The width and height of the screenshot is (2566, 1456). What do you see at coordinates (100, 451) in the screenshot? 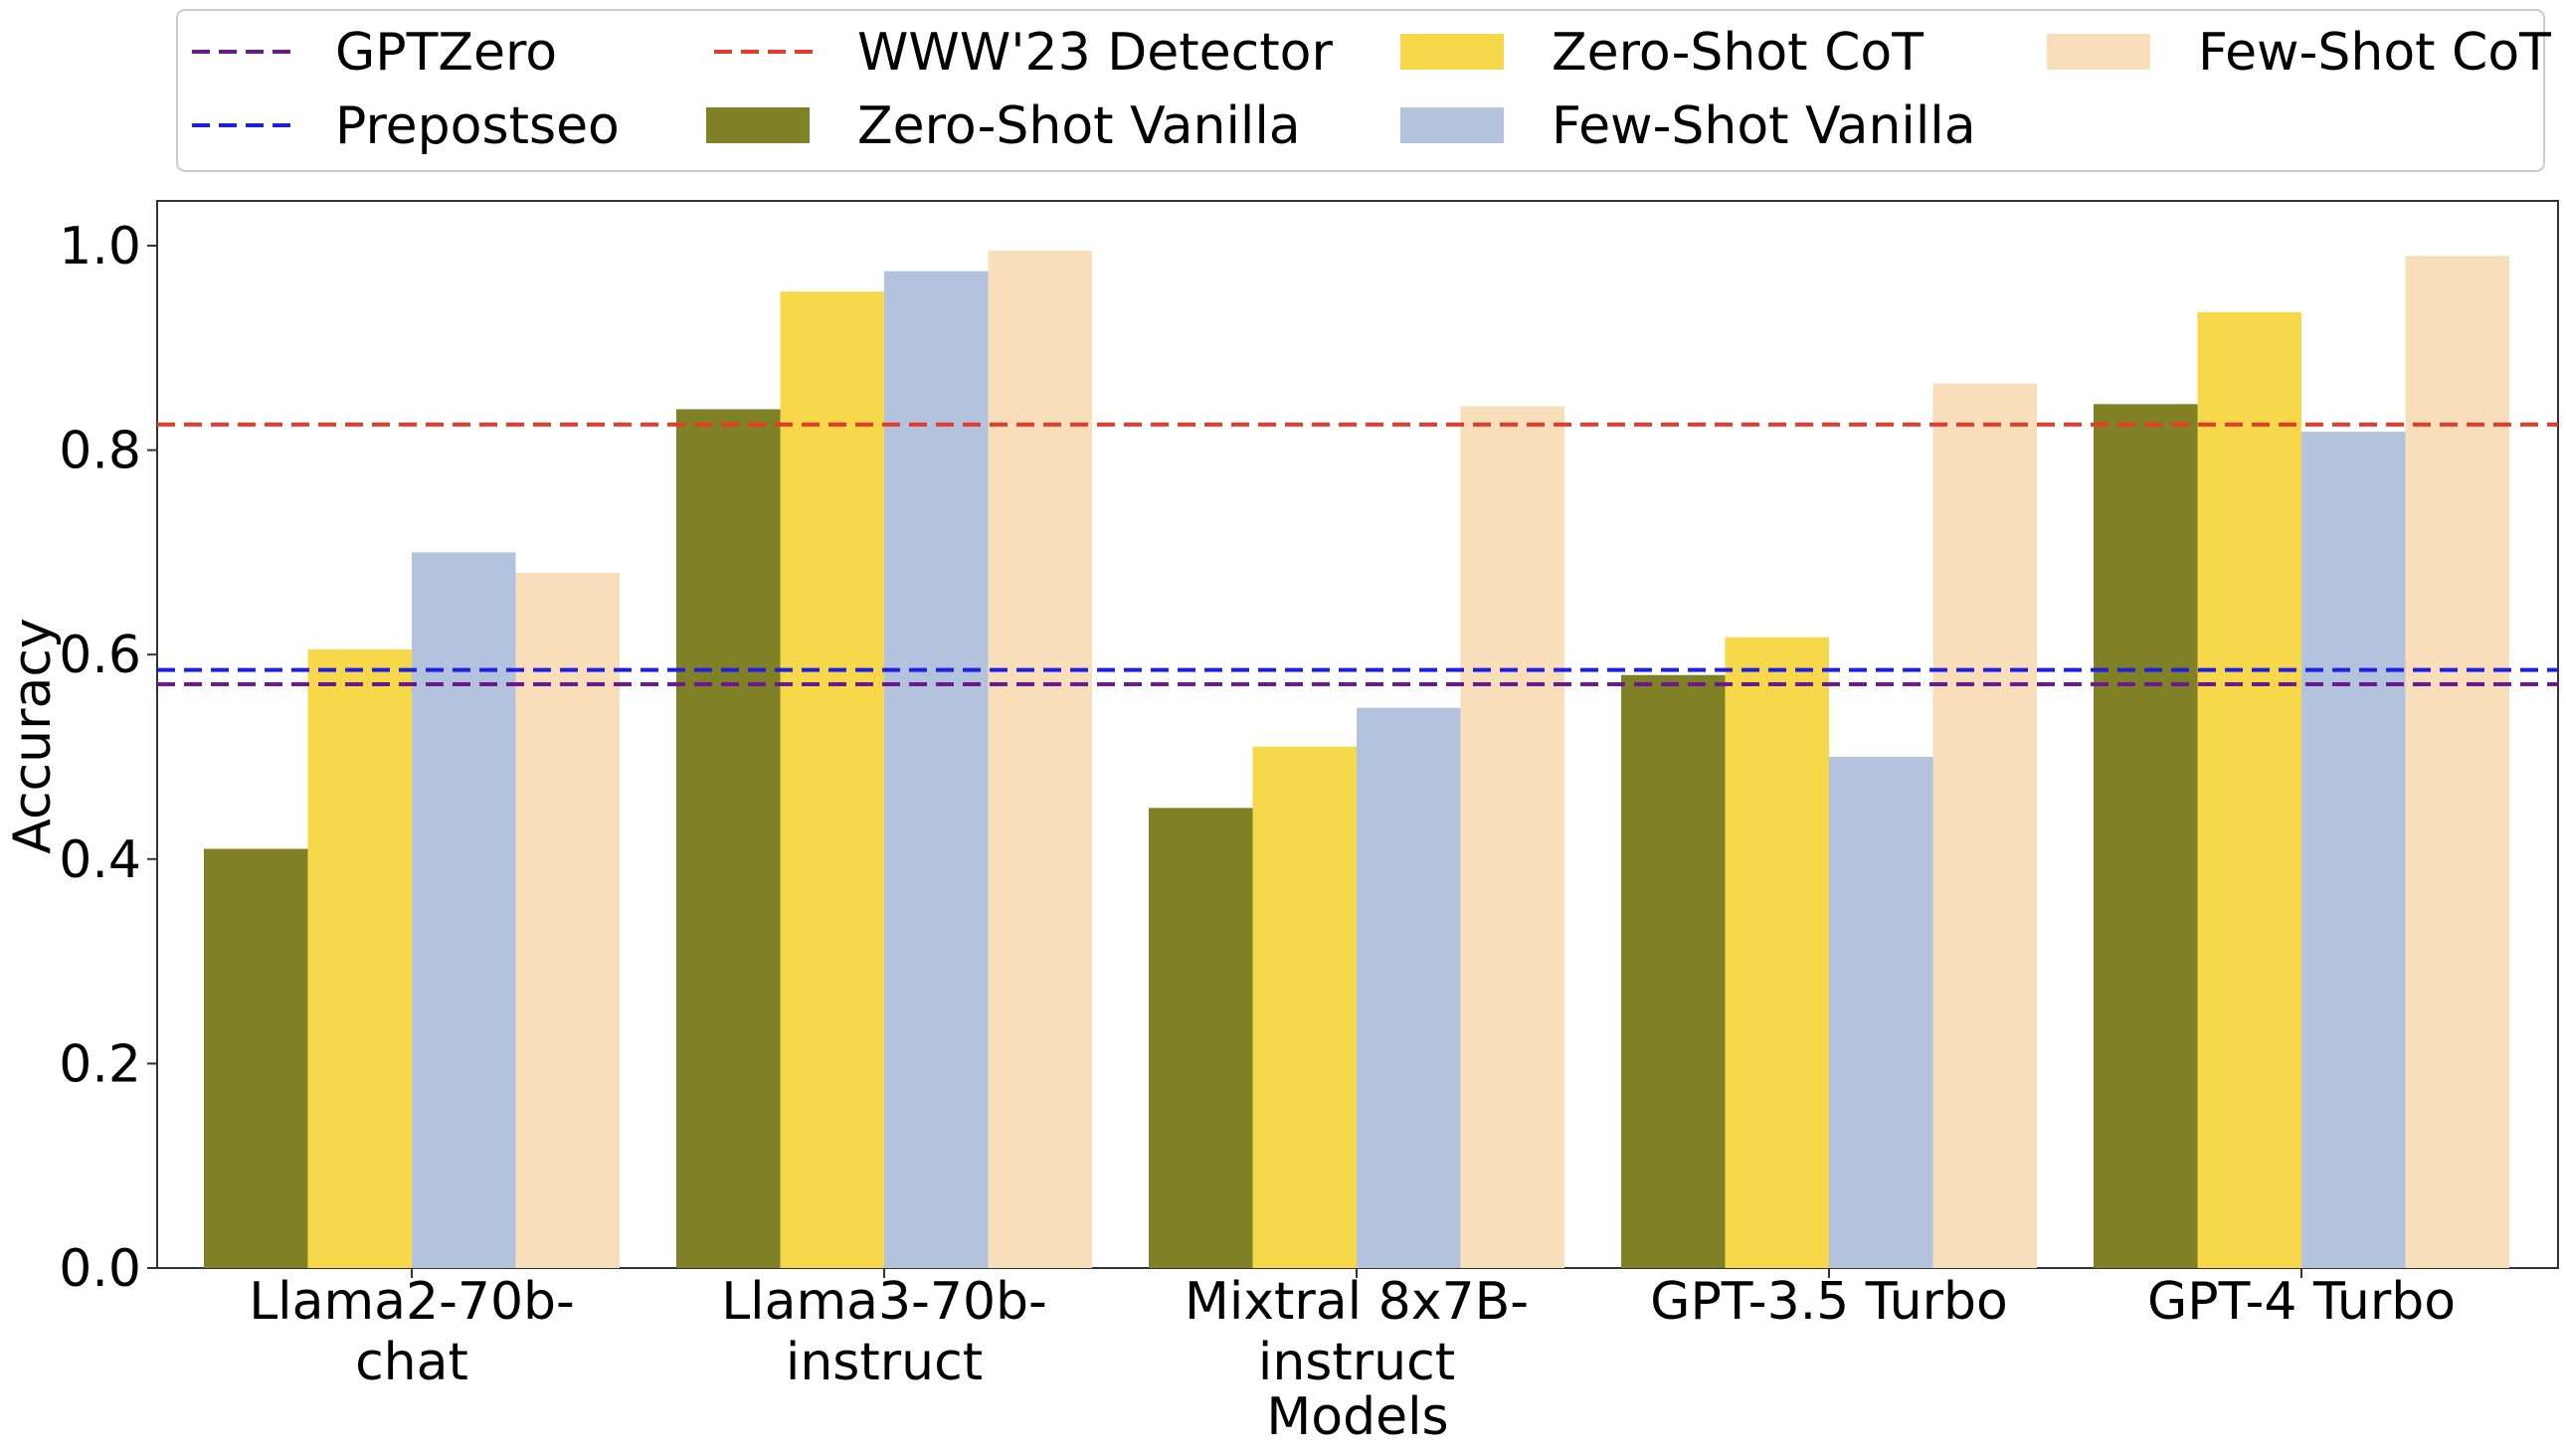
I see `y-tick-label: 0.8` at bounding box center [100, 451].